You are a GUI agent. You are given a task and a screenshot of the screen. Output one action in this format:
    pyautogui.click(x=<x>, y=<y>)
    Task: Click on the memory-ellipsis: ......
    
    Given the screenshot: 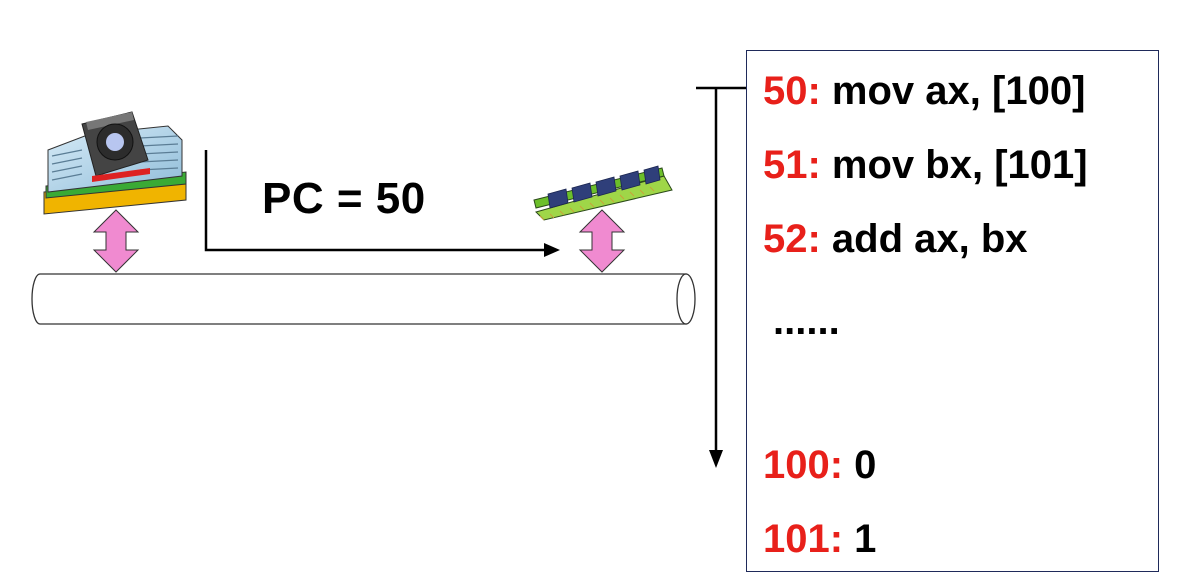 What is the action you would take?
    pyautogui.click(x=806, y=321)
    